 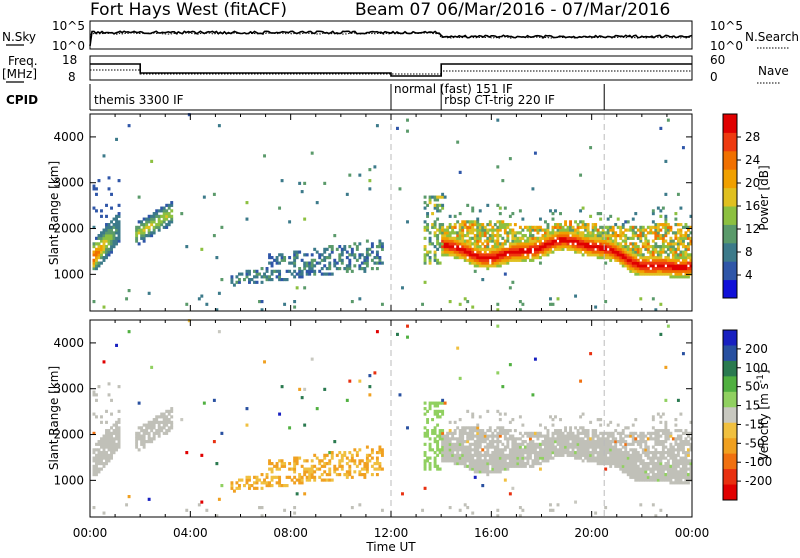 I want to click on x-tick-label-5: 20:00, so click(x=591, y=533).